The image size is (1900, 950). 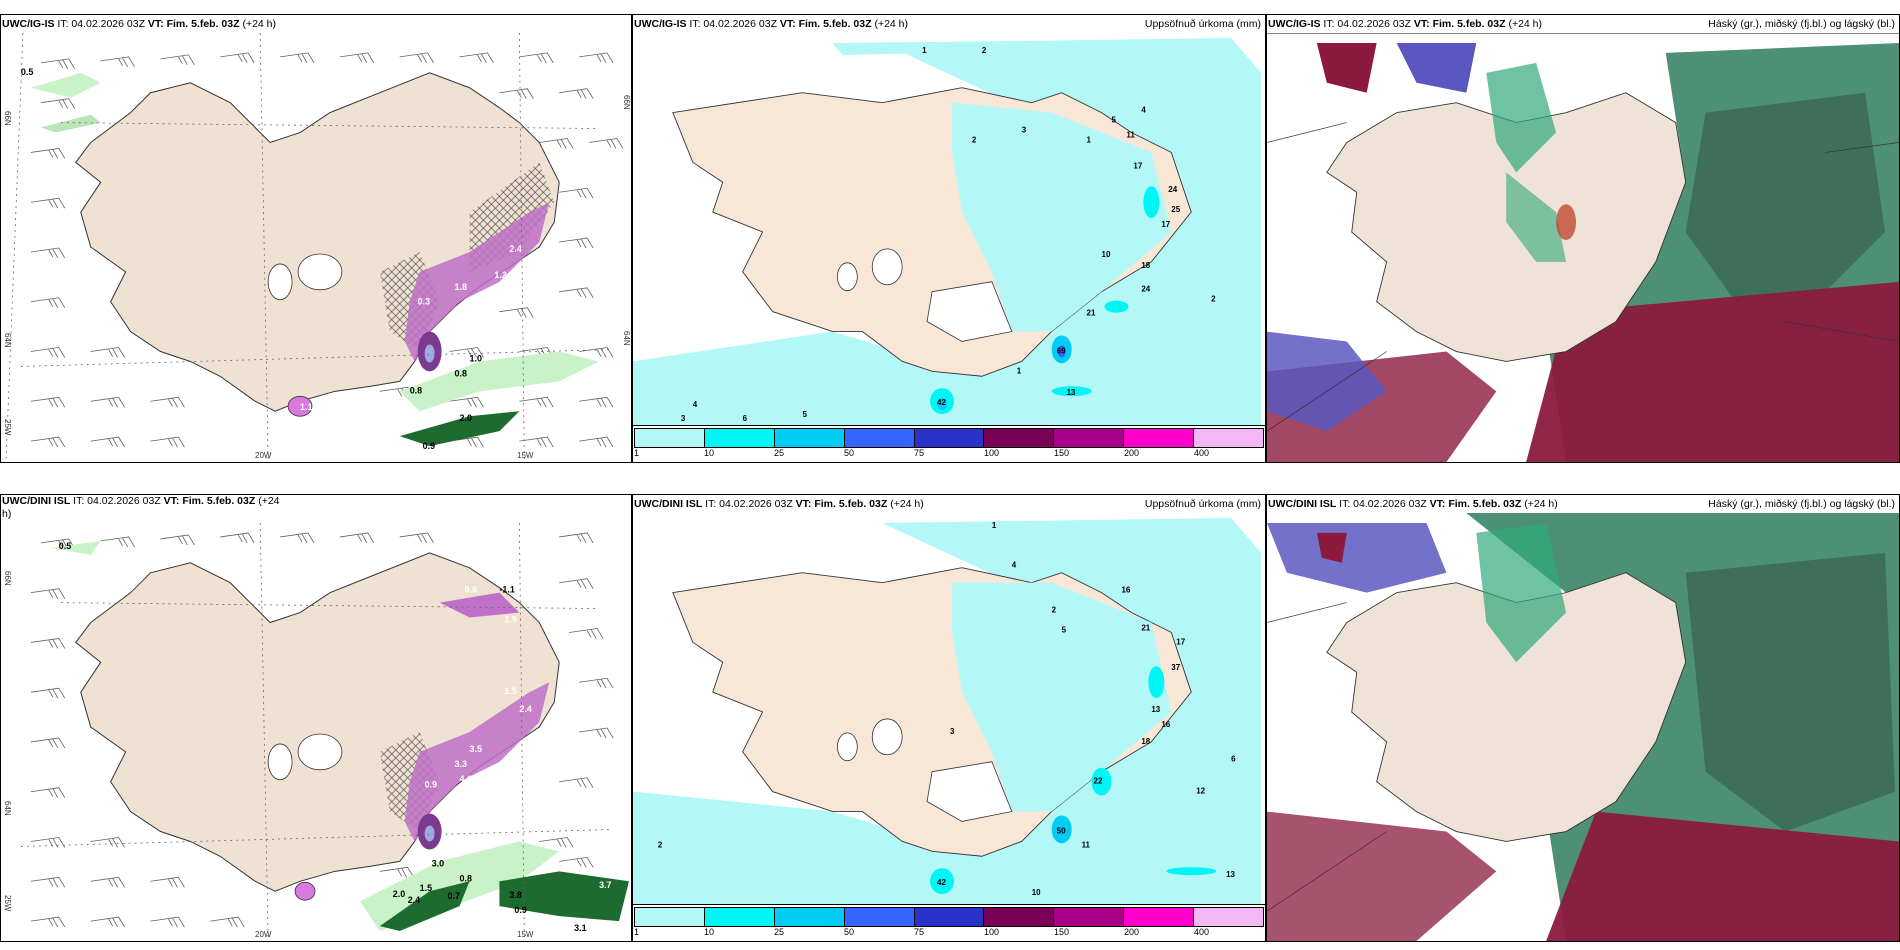 I want to click on value-label: 42, so click(x=941, y=882).